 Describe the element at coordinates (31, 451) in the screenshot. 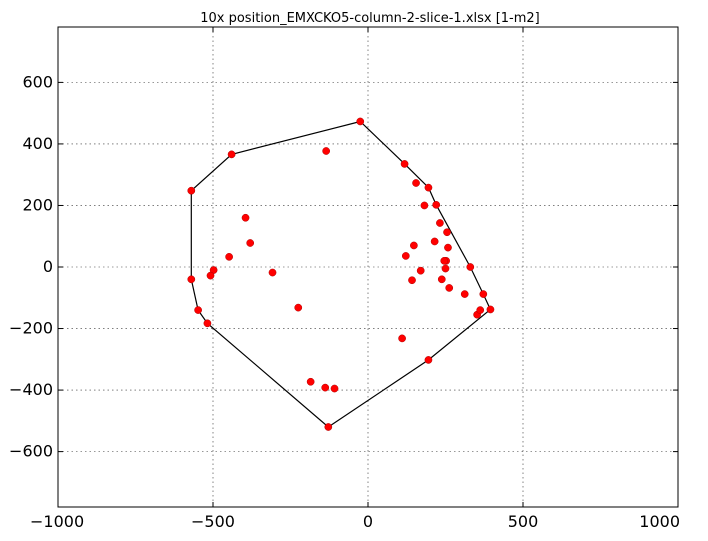

I see `y-tick-label: −600` at that location.